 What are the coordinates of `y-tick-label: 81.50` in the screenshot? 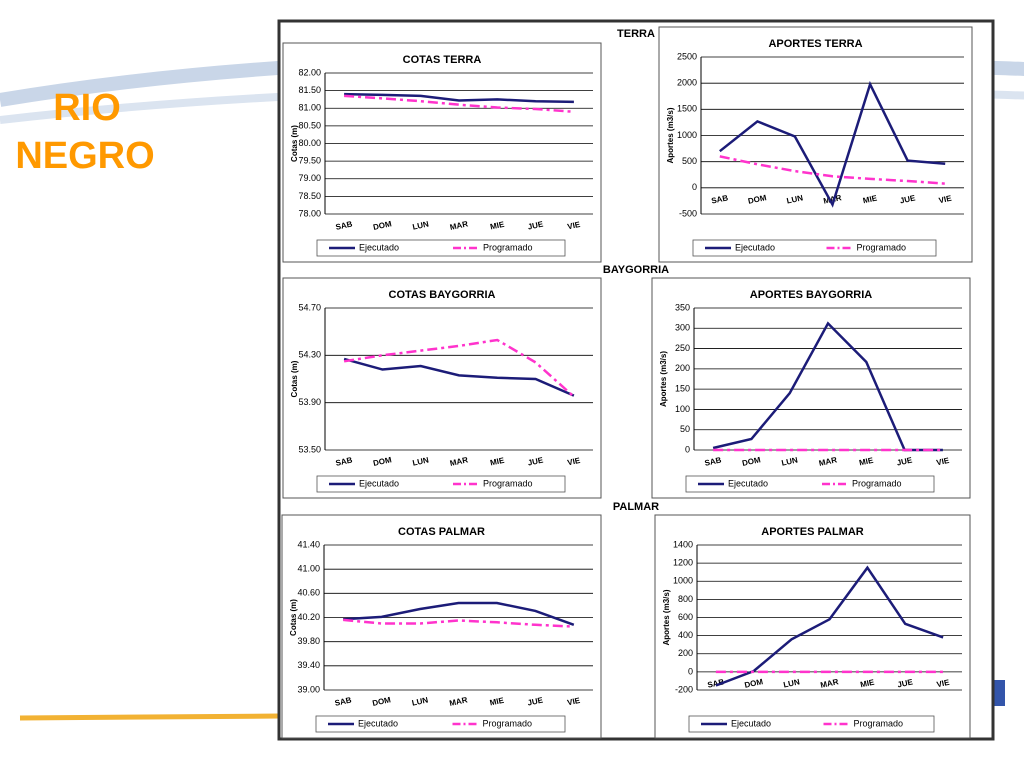 It's located at (309, 90).